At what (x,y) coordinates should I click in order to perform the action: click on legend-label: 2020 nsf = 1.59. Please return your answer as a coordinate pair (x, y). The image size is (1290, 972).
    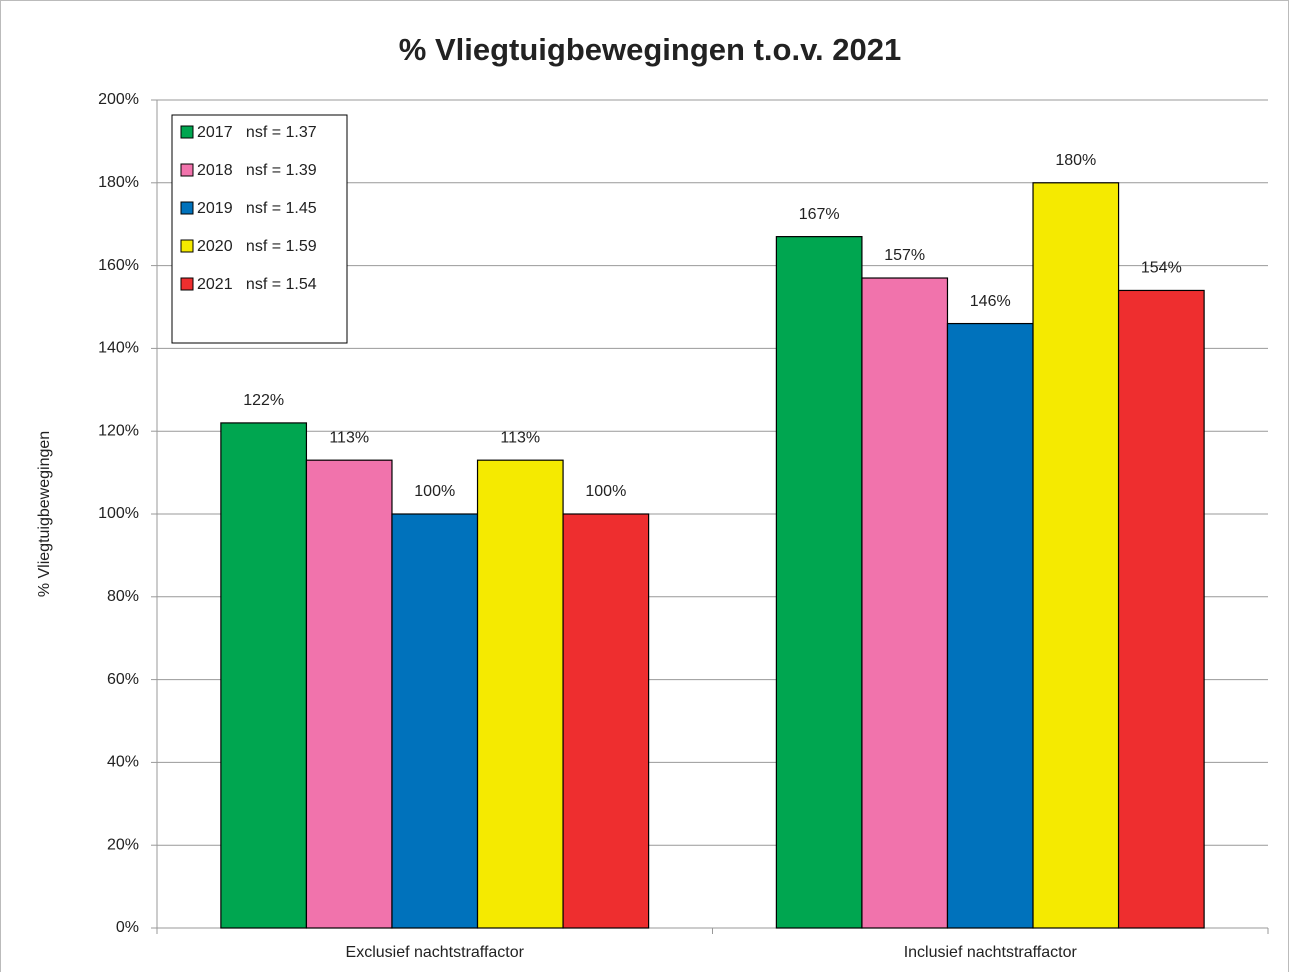
    Looking at the image, I should click on (257, 246).